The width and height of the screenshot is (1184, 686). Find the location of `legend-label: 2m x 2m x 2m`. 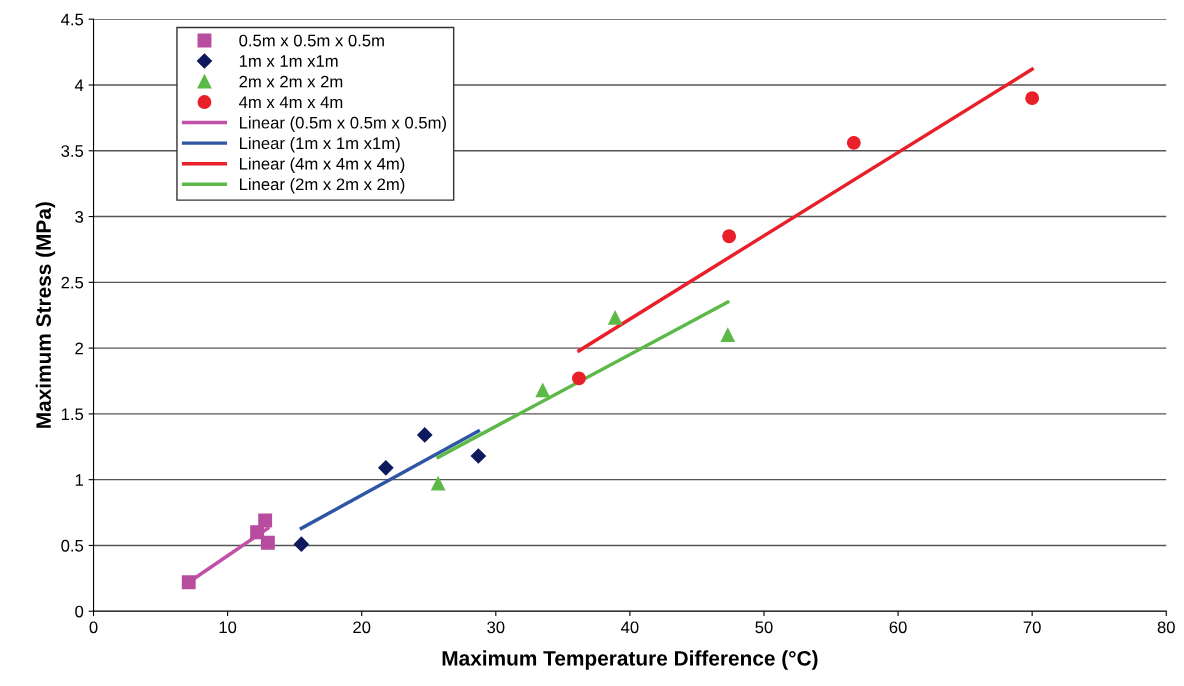

legend-label: 2m x 2m x 2m is located at coordinates (291, 81).